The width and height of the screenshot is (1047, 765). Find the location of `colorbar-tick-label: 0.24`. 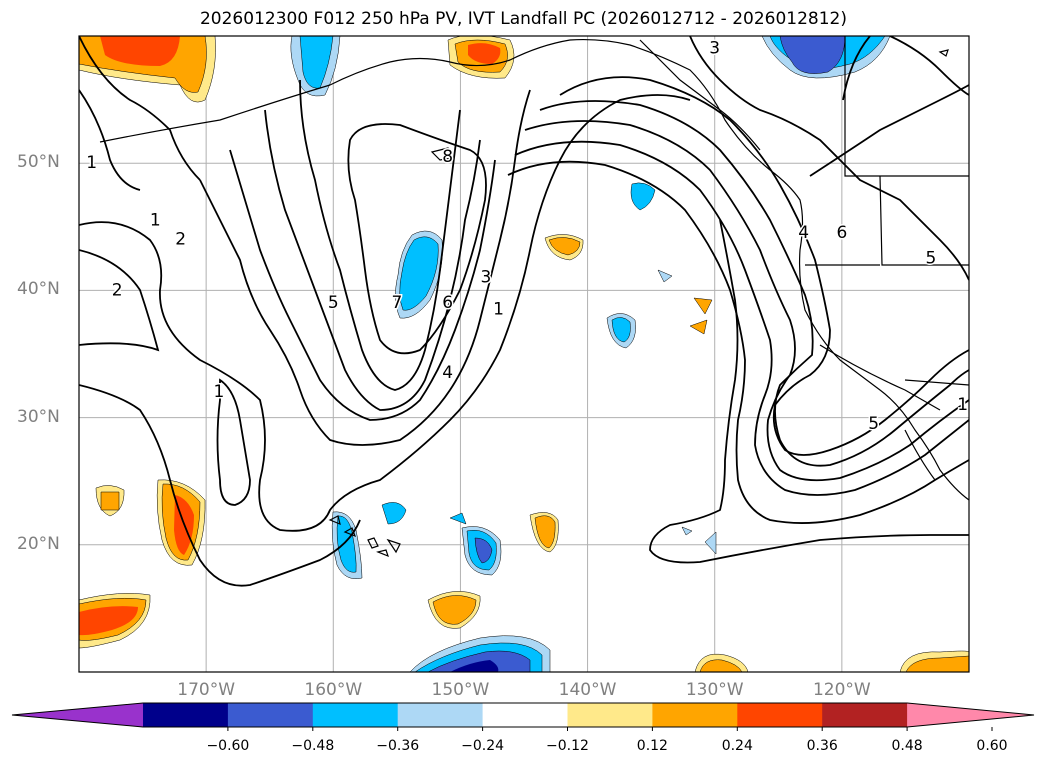

colorbar-tick-label: 0.24 is located at coordinates (737, 746).